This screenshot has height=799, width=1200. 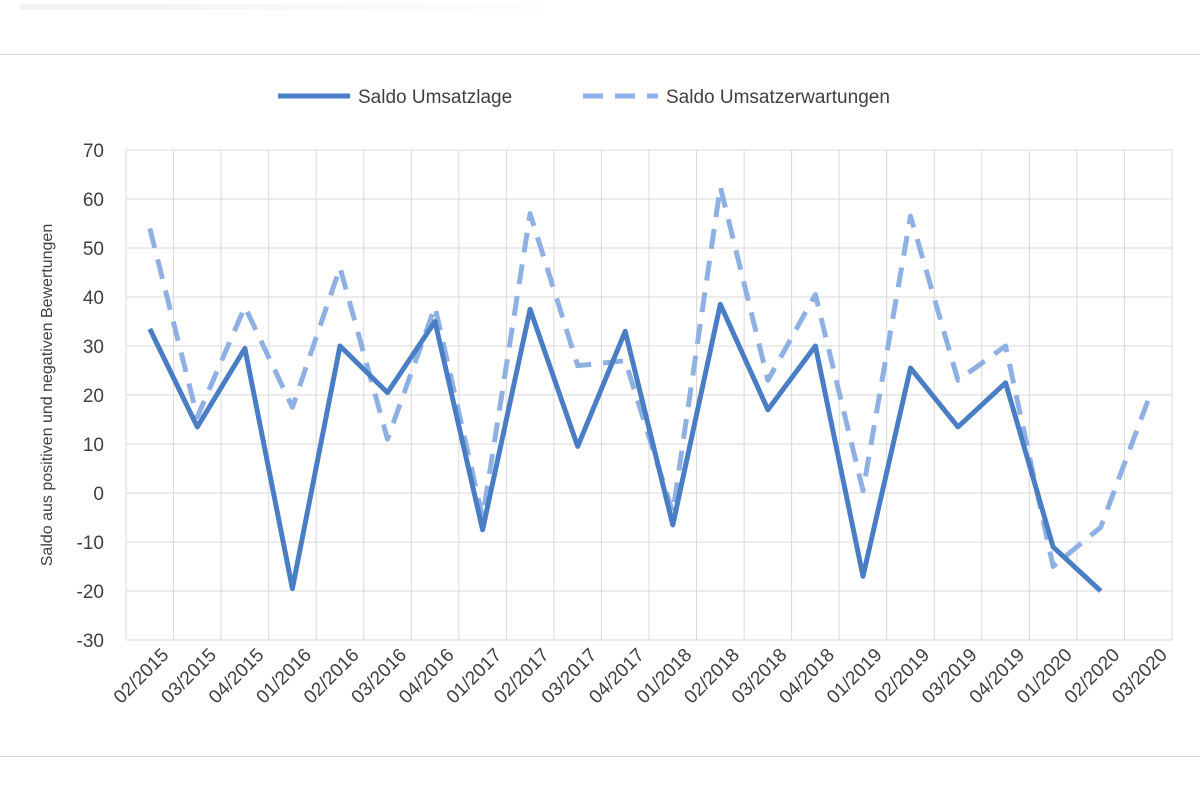 I want to click on y-tick-label: 50, so click(x=93, y=249).